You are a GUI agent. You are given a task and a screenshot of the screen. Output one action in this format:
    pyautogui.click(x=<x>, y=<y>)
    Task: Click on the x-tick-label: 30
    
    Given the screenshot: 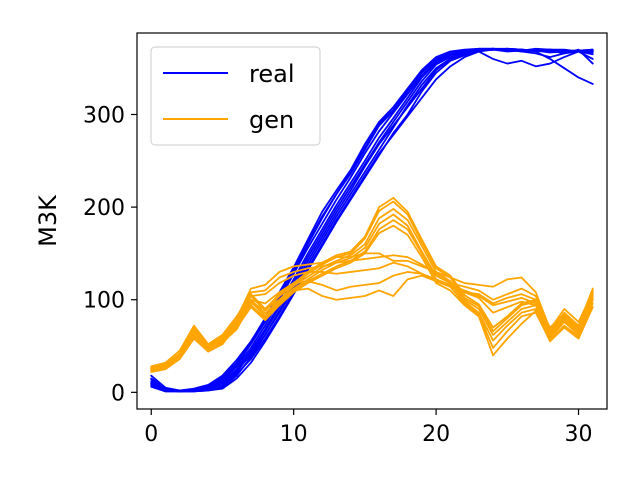 What is the action you would take?
    pyautogui.click(x=579, y=434)
    